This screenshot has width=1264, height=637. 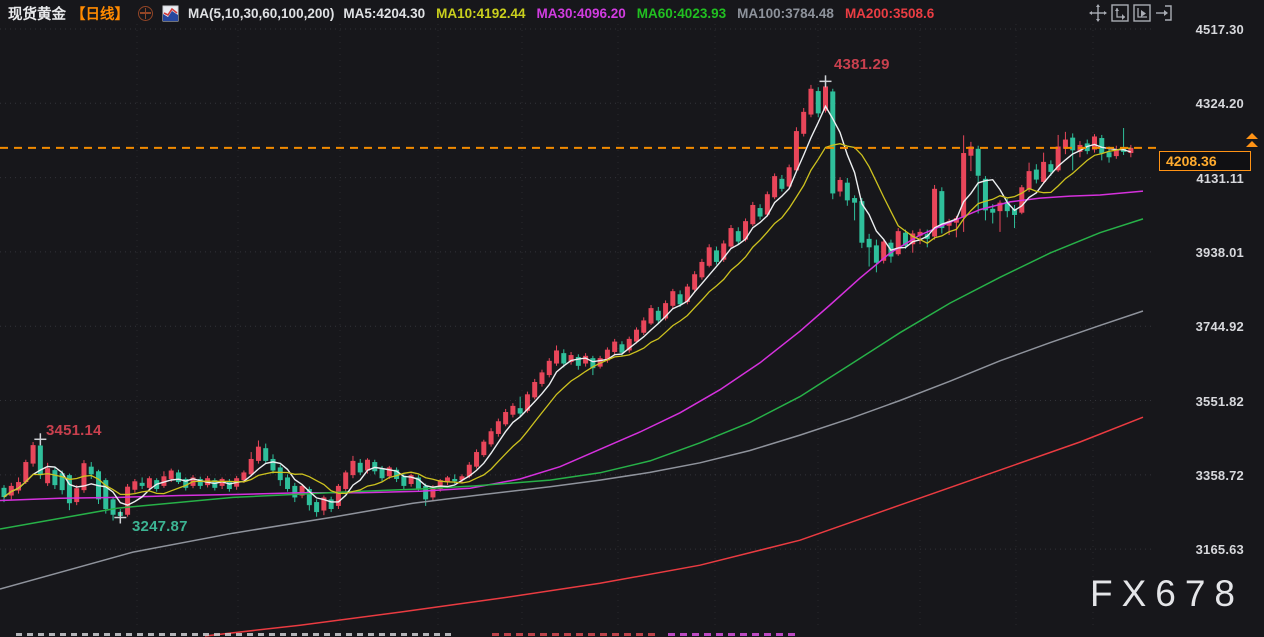 I want to click on axis-label: 4324.20, so click(x=1219, y=104).